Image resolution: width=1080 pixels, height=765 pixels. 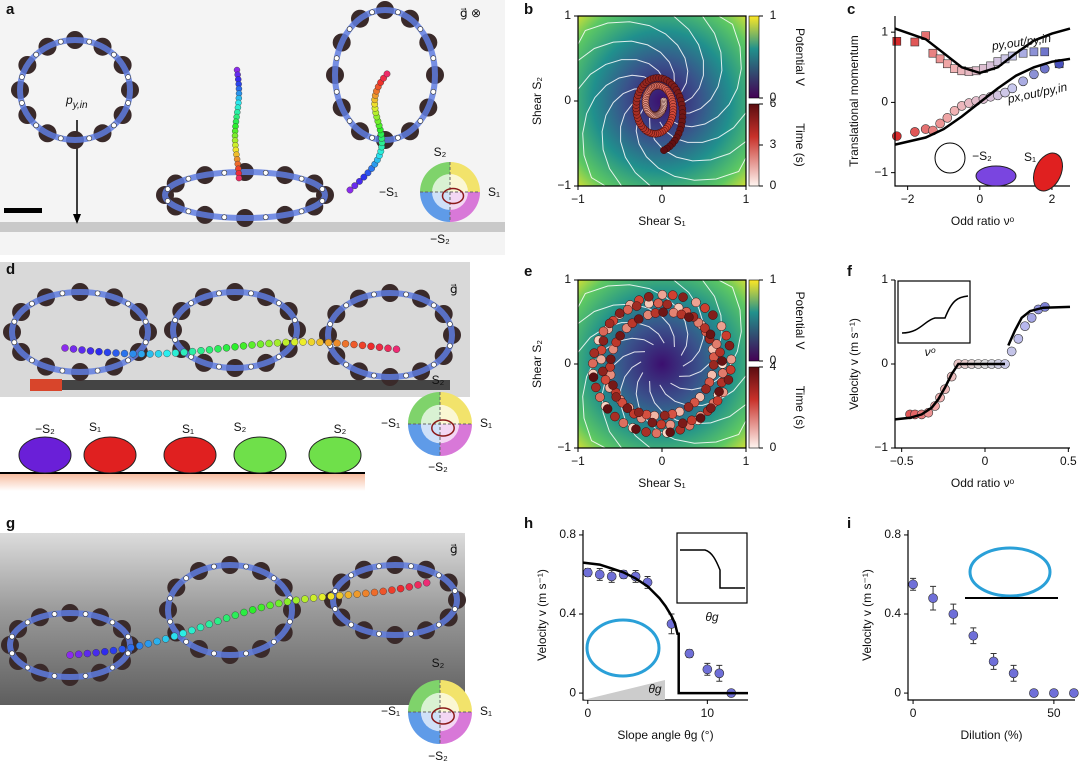 I want to click on wheel-label: −S₁, so click(x=388, y=192).